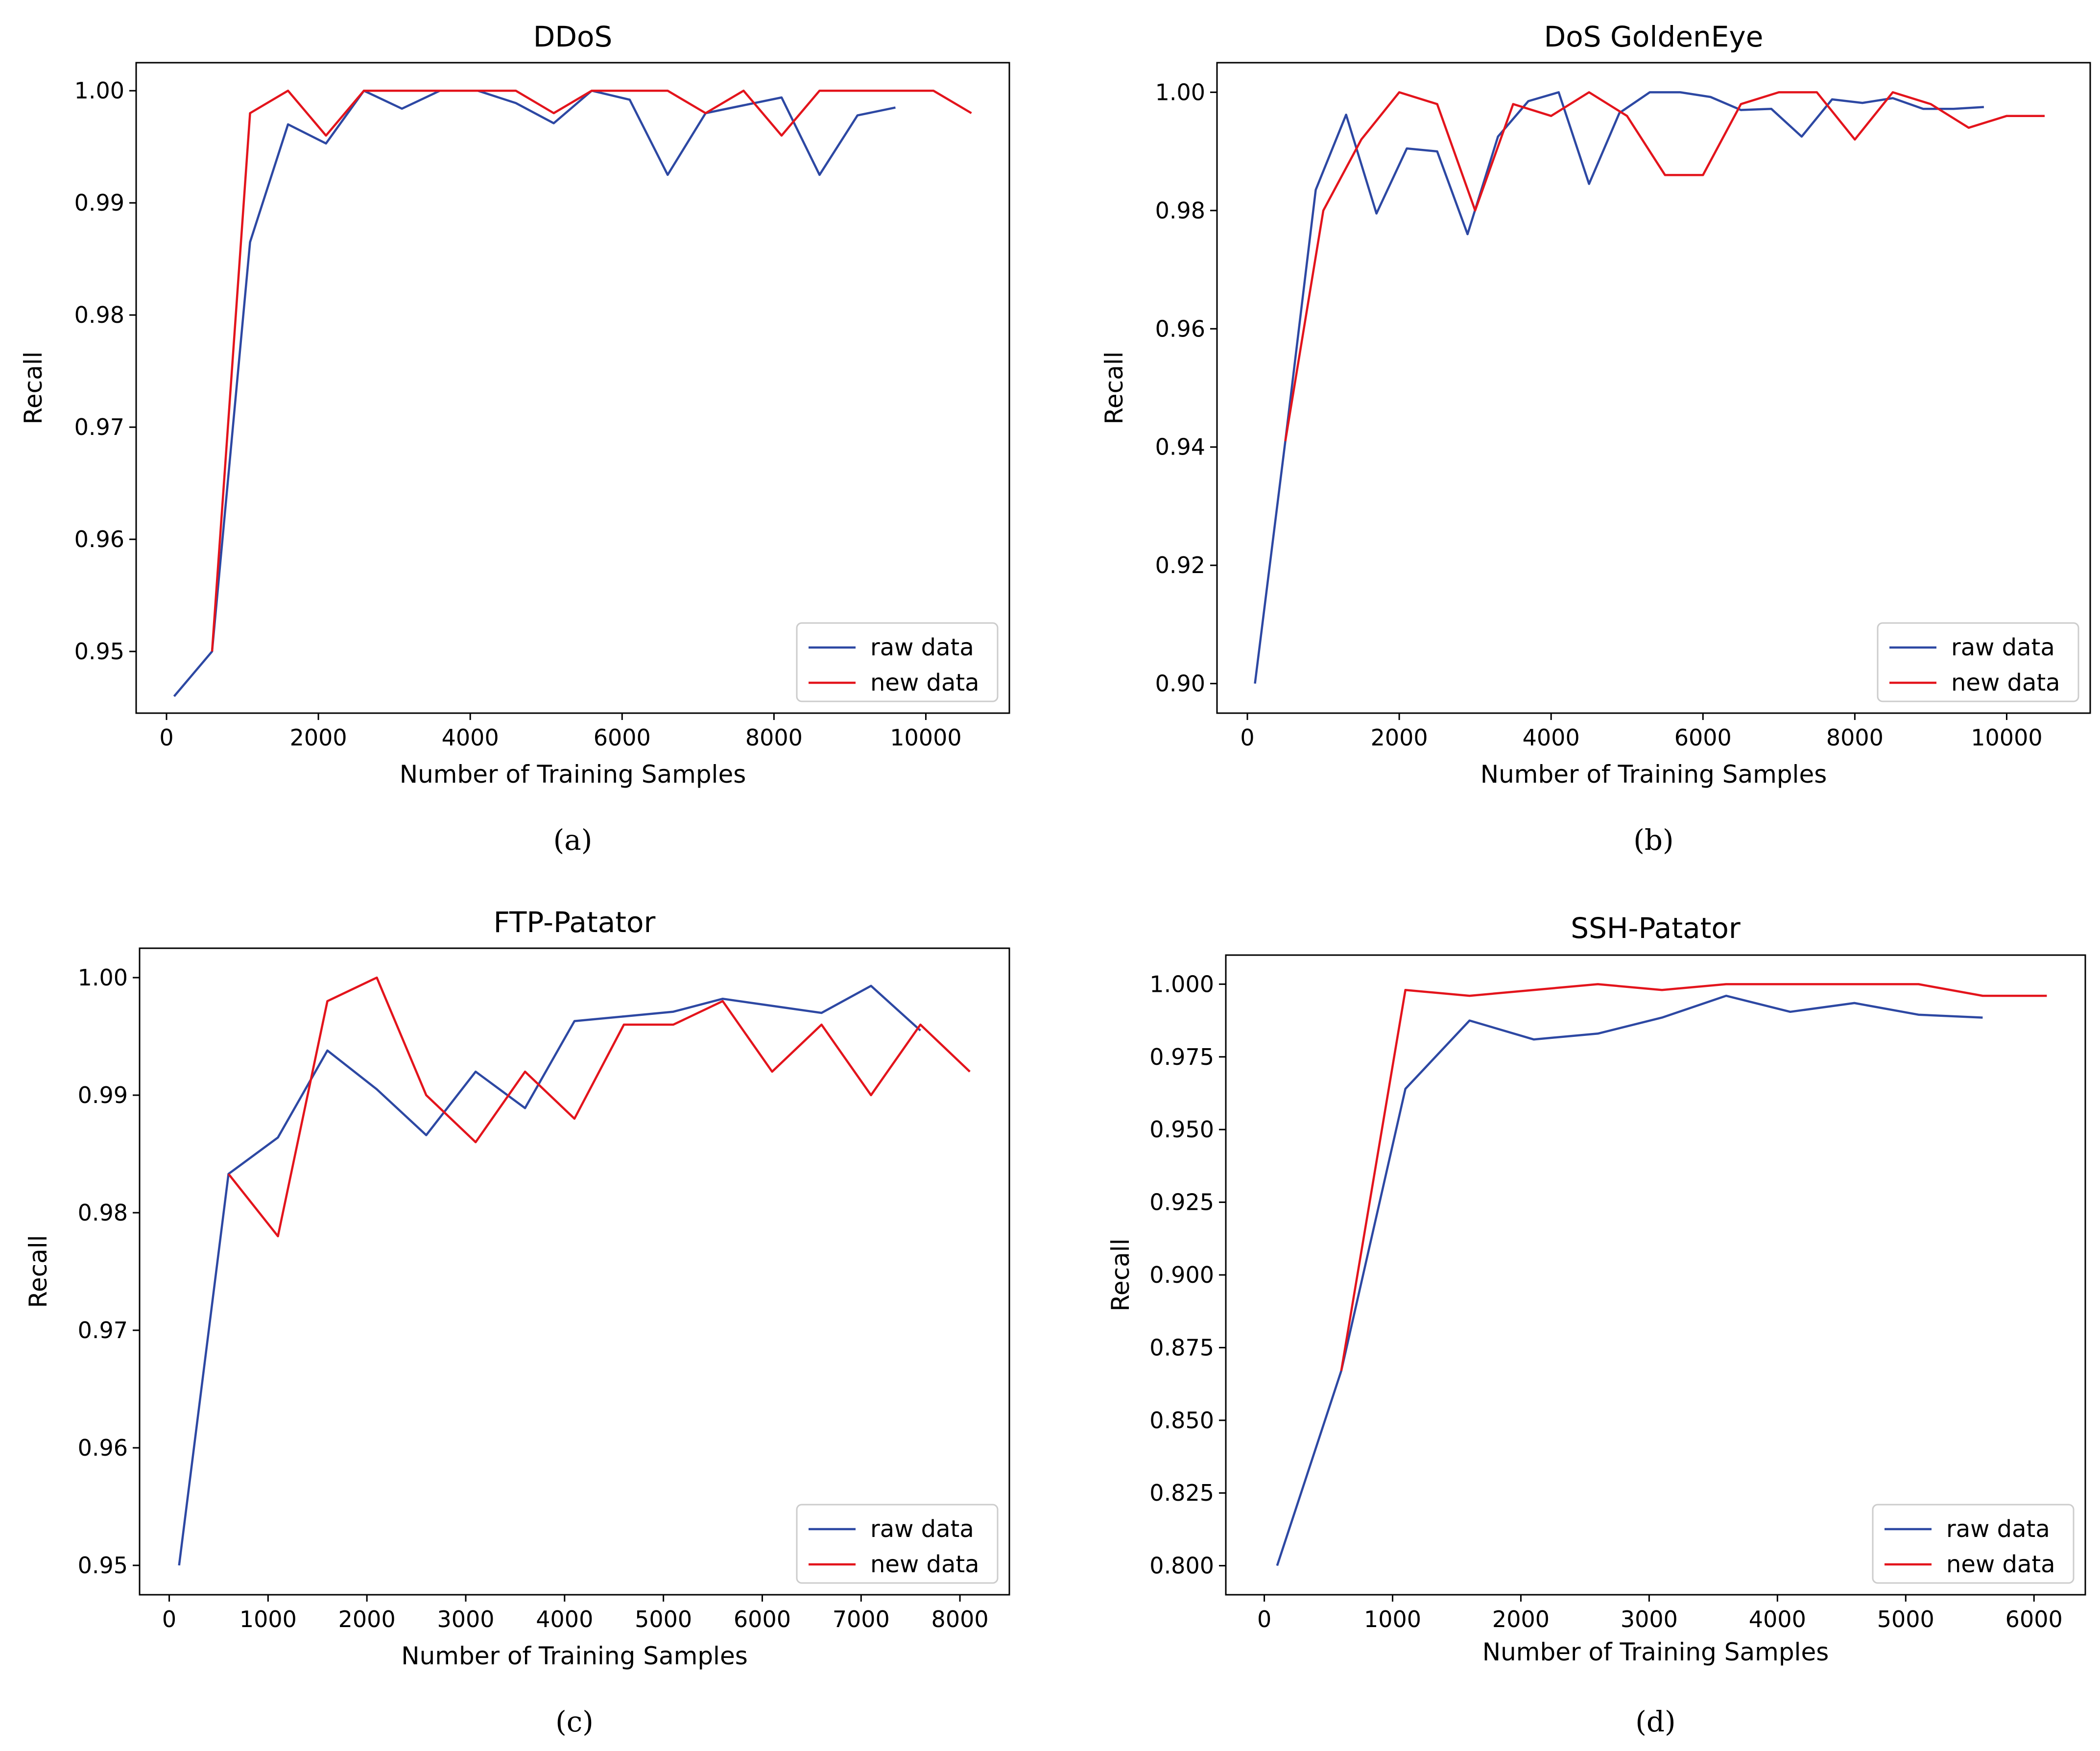 This screenshot has height=1751, width=2100. What do you see at coordinates (1656, 928) in the screenshot?
I see `chart-title: SSH-Patator` at bounding box center [1656, 928].